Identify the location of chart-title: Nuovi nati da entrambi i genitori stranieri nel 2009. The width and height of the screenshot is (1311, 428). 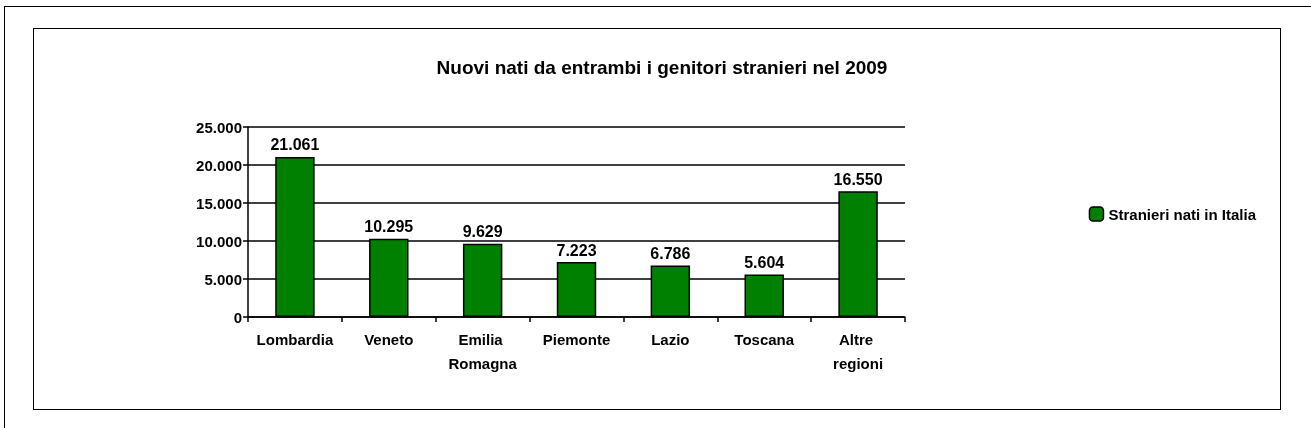
(662, 67).